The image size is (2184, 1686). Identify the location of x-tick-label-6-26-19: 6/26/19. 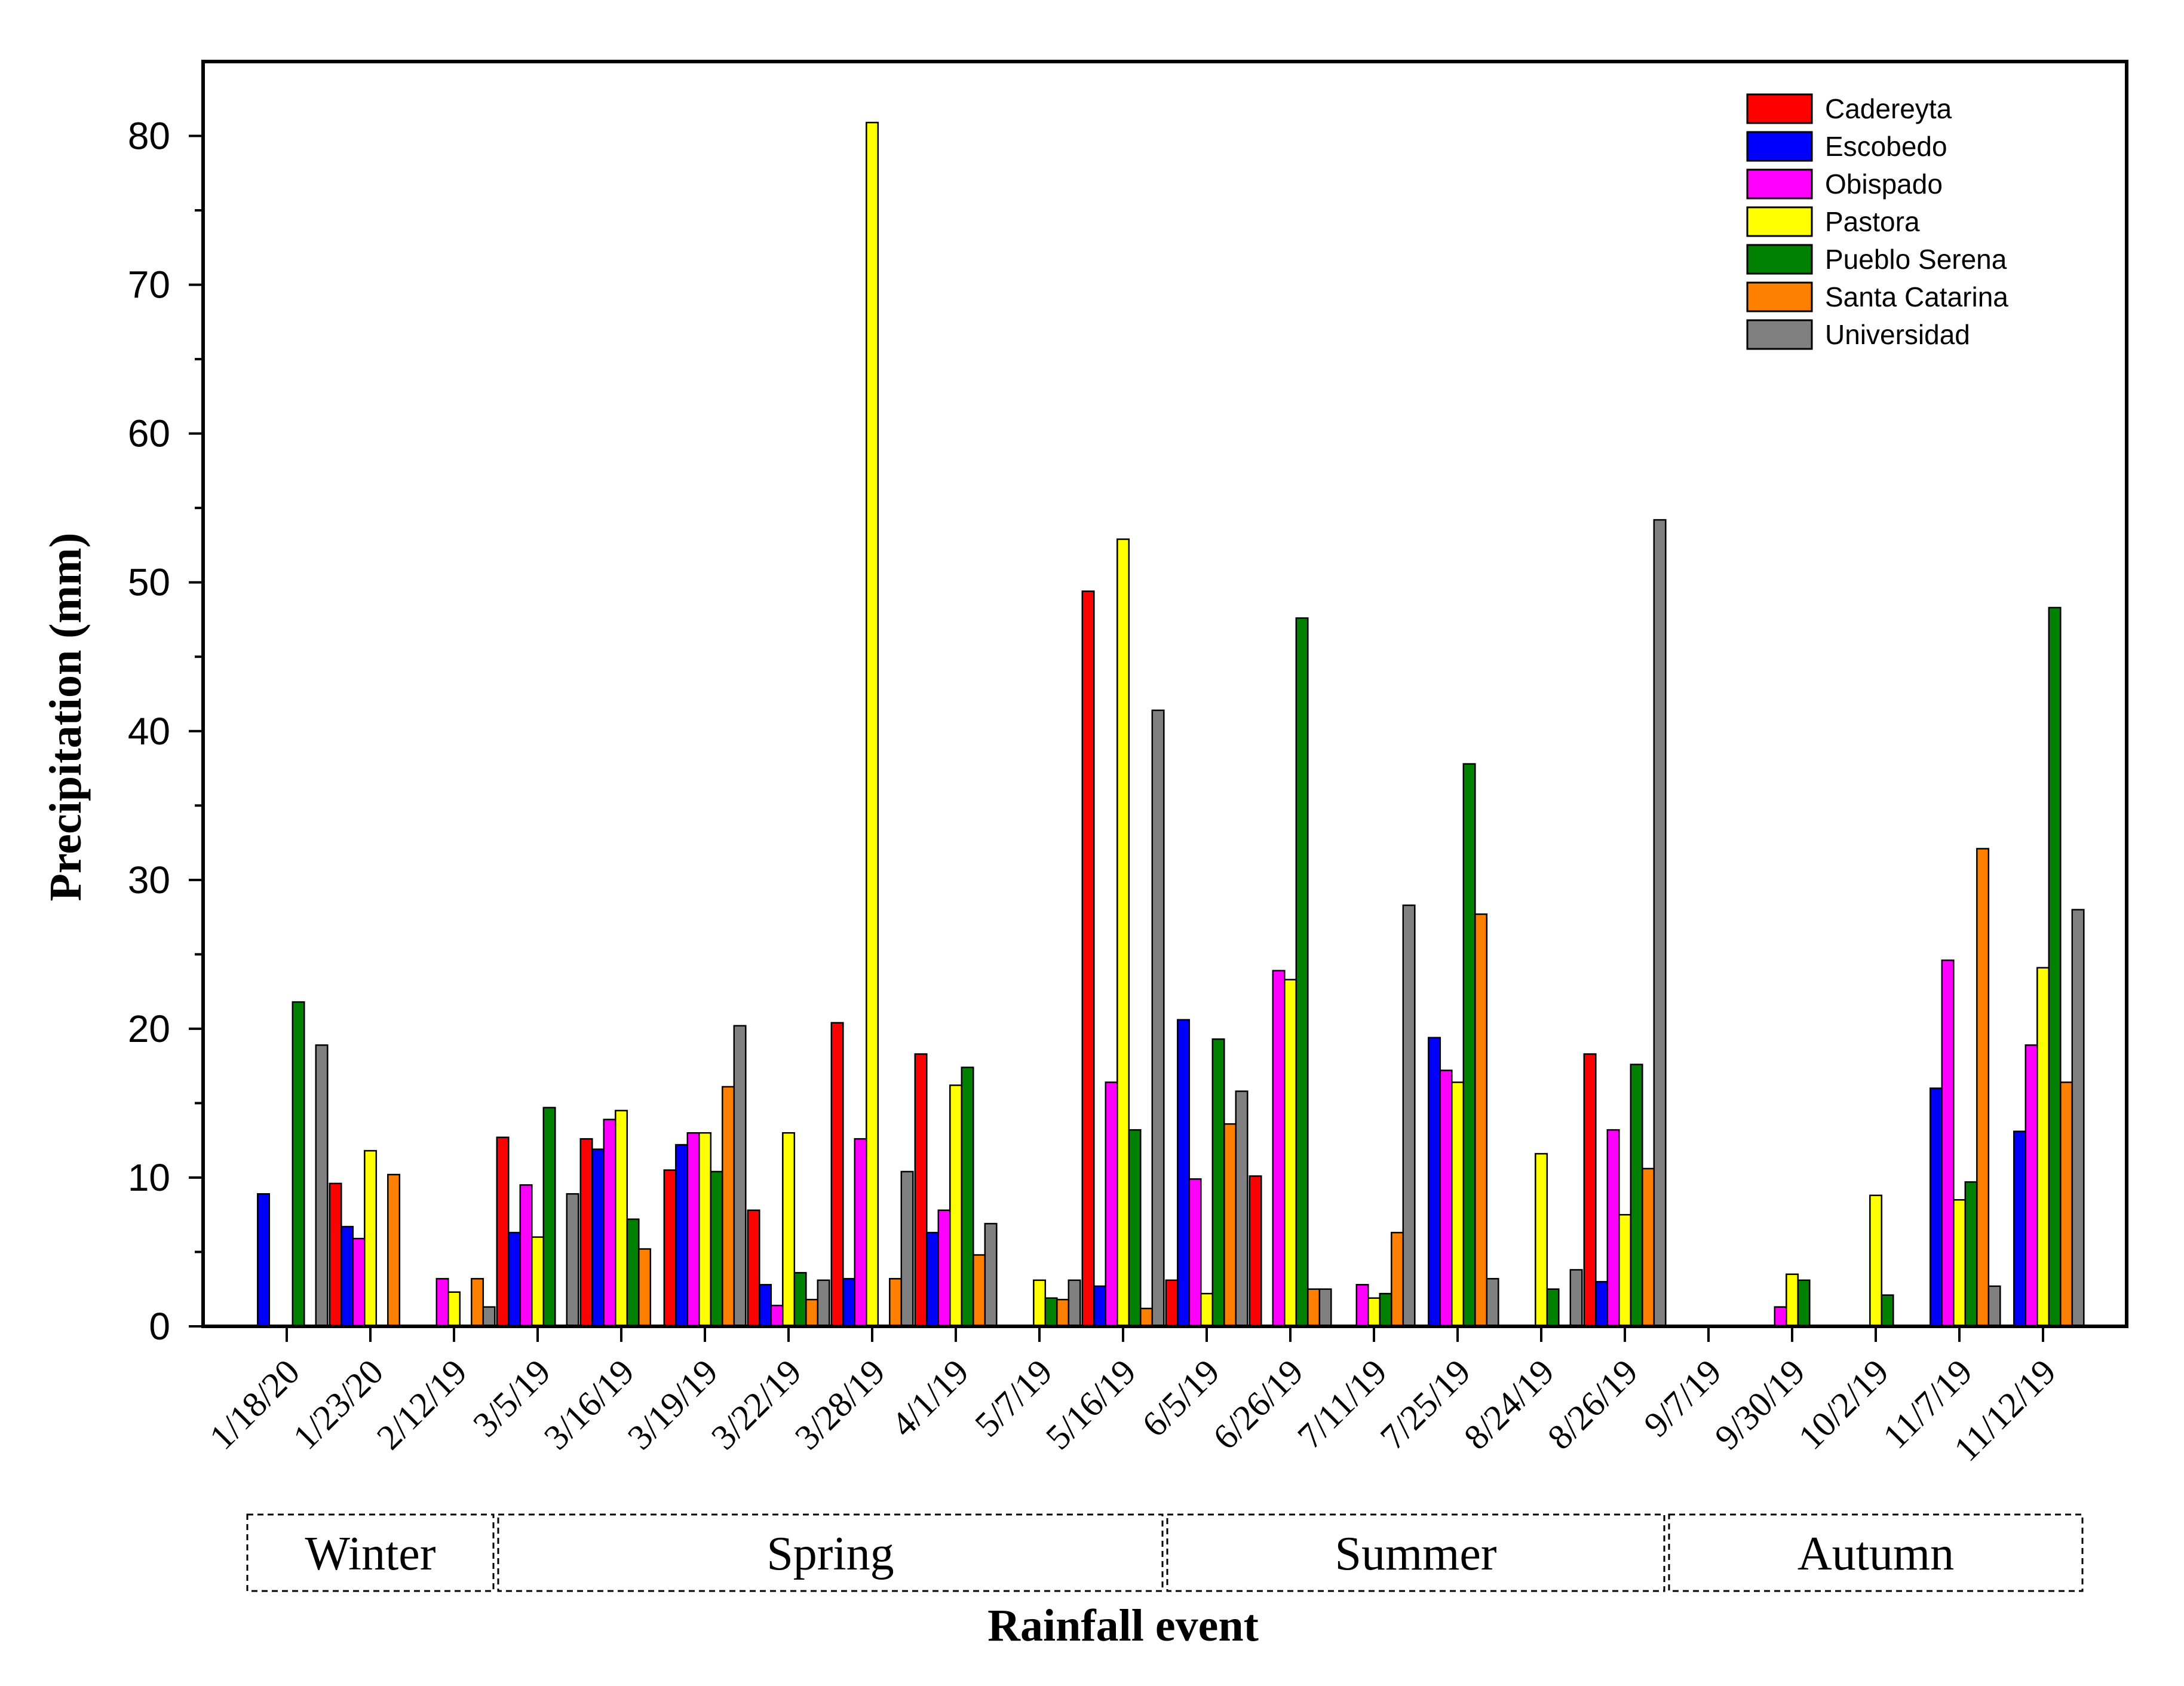
(1258, 1404).